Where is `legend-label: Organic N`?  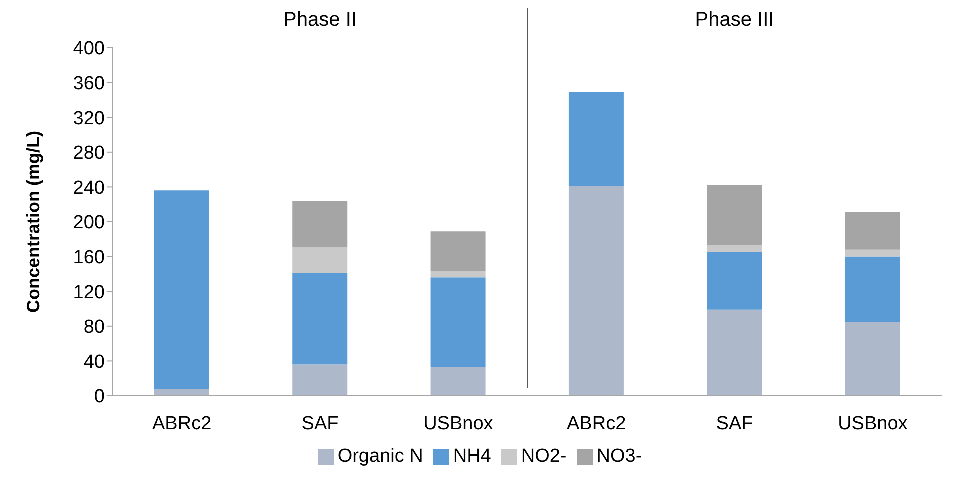
legend-label: Organic N is located at coordinates (381, 456).